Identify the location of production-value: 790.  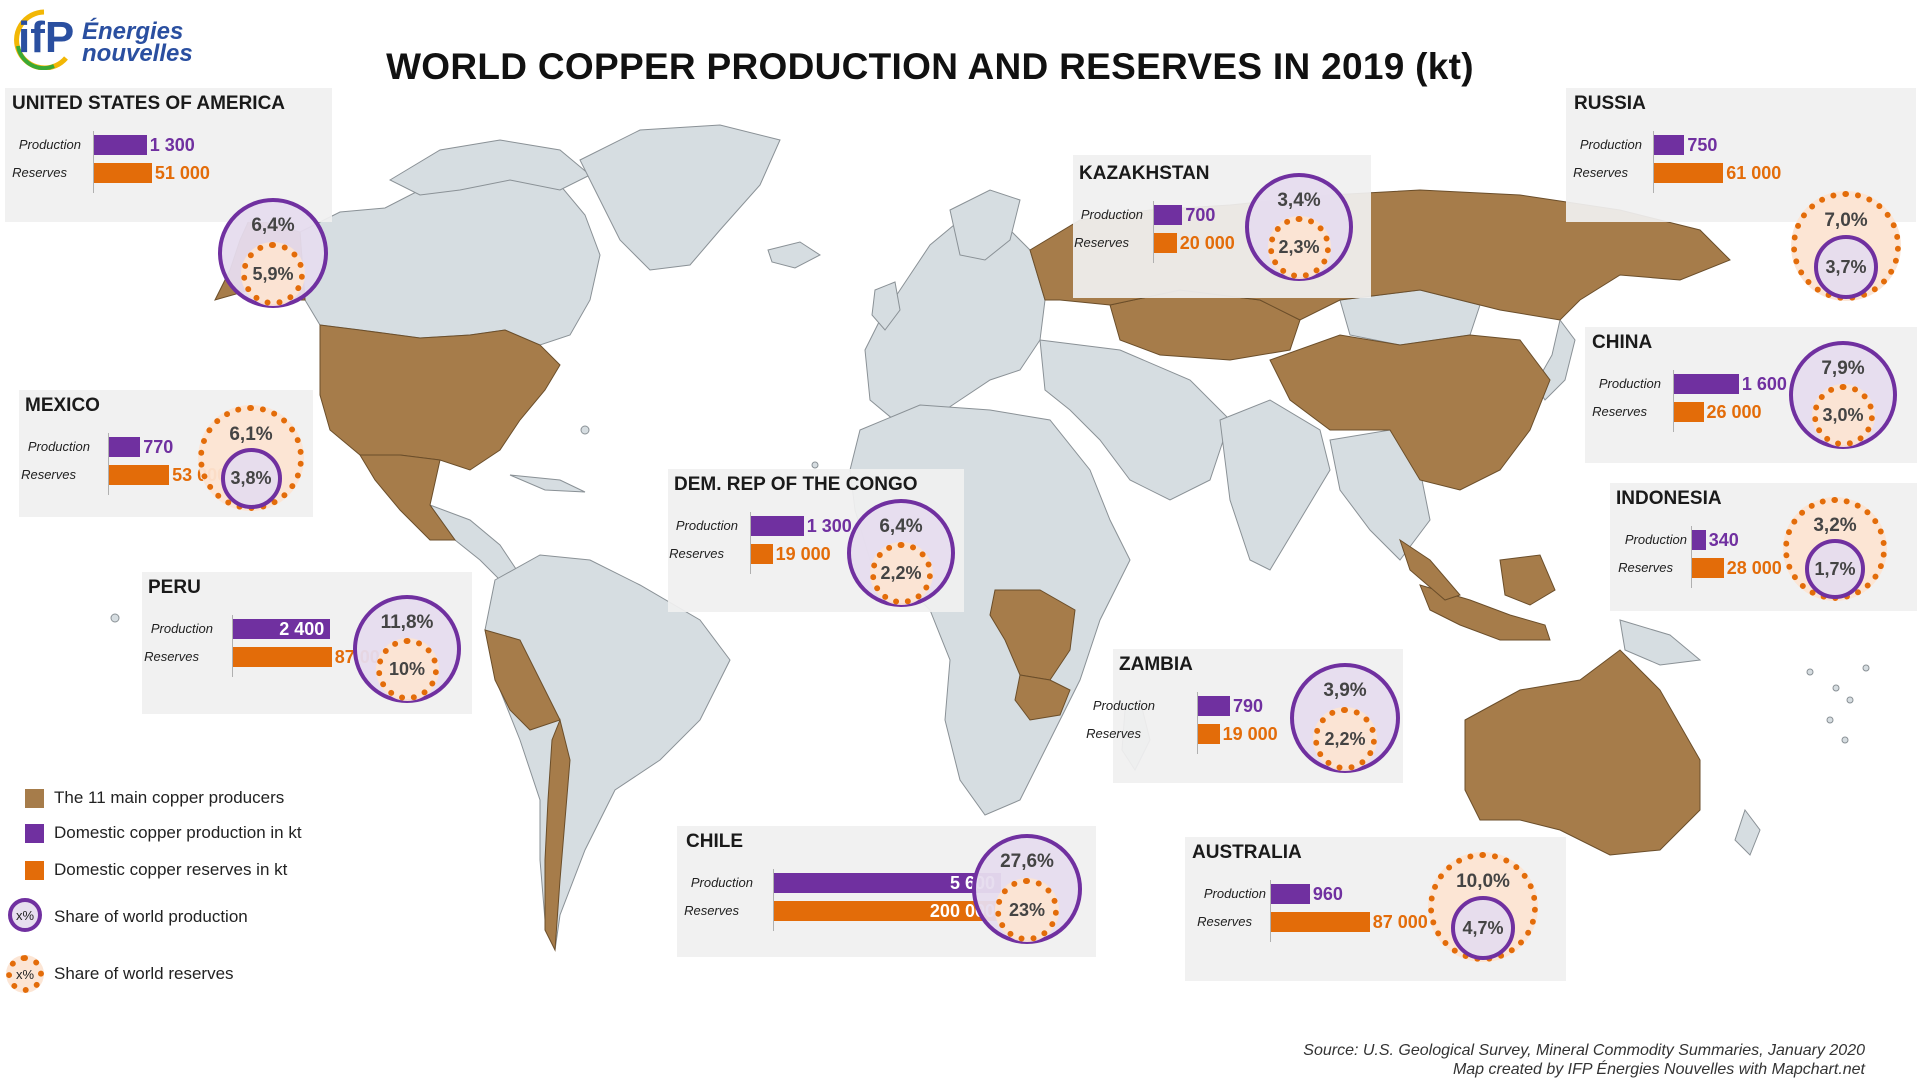
(1248, 706).